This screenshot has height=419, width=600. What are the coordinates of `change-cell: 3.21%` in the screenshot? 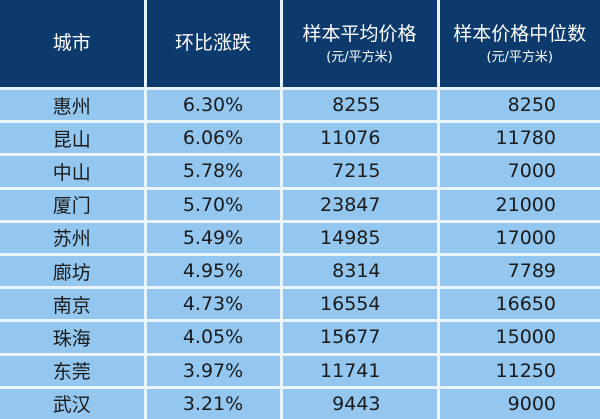 It's located at (212, 402).